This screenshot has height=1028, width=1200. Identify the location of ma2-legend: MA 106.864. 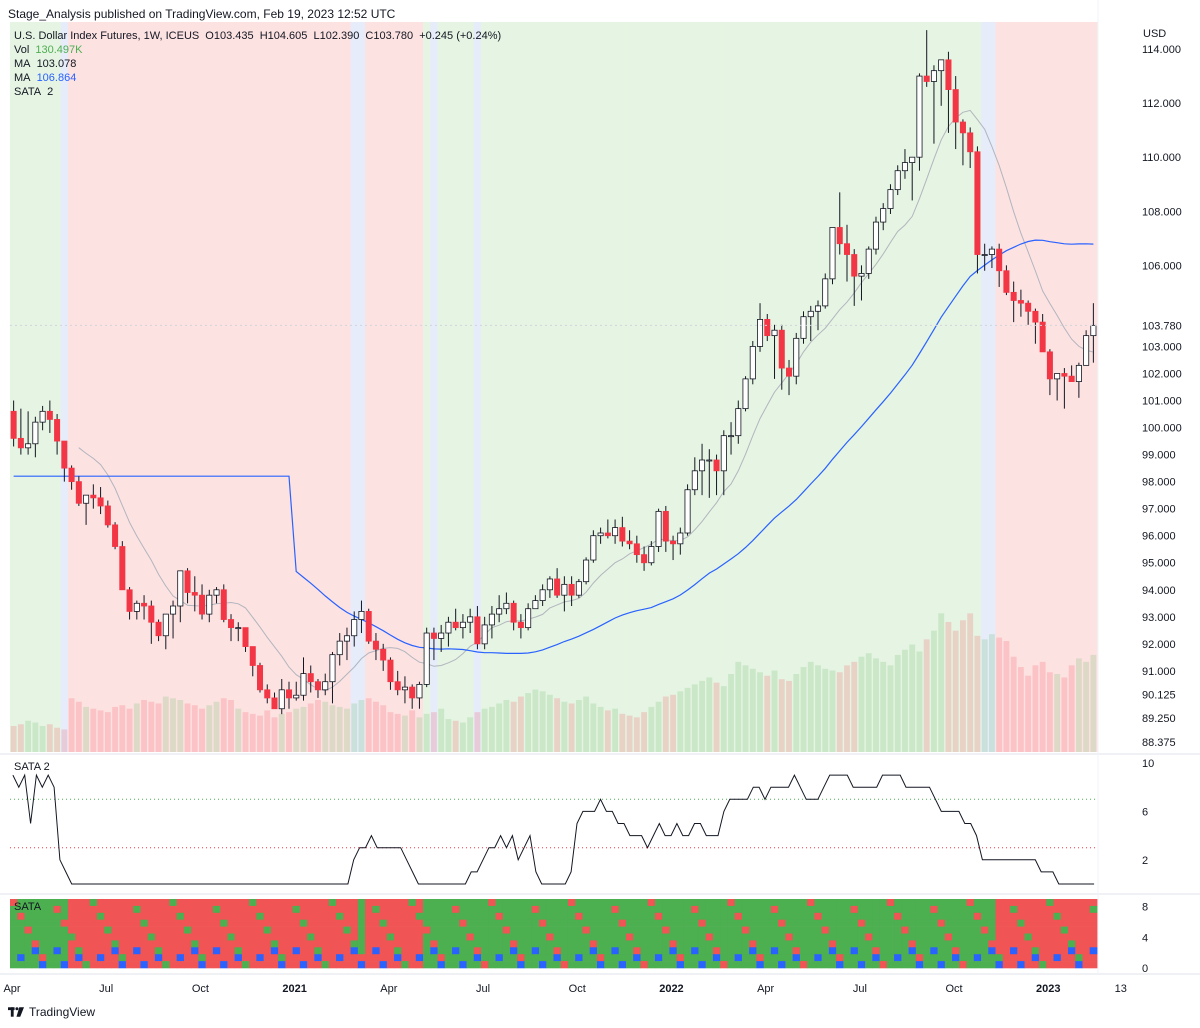
(46, 78).